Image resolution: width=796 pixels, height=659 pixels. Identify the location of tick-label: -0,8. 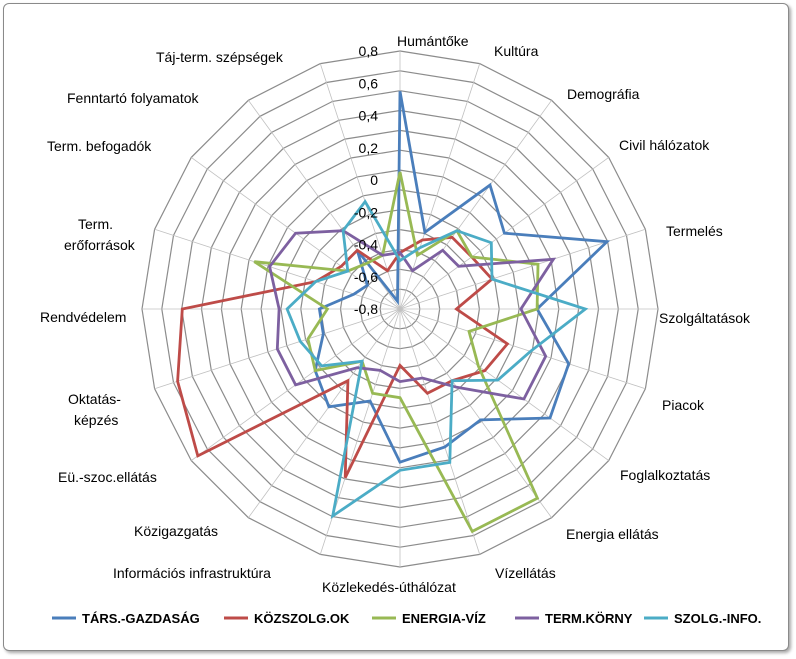
(366, 309).